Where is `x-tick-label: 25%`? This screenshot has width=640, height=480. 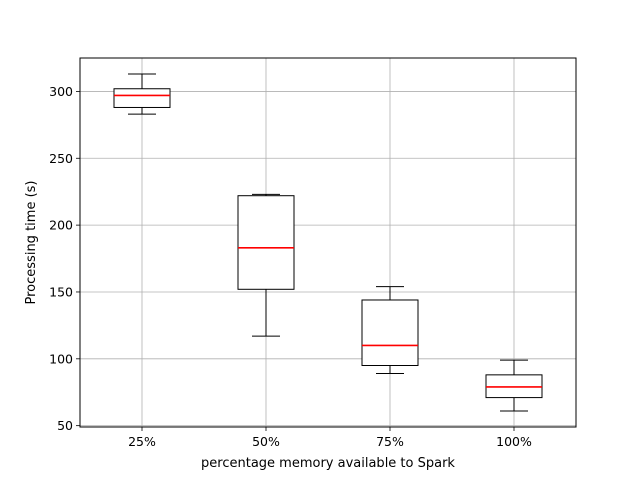 x-tick-label: 25% is located at coordinates (142, 441).